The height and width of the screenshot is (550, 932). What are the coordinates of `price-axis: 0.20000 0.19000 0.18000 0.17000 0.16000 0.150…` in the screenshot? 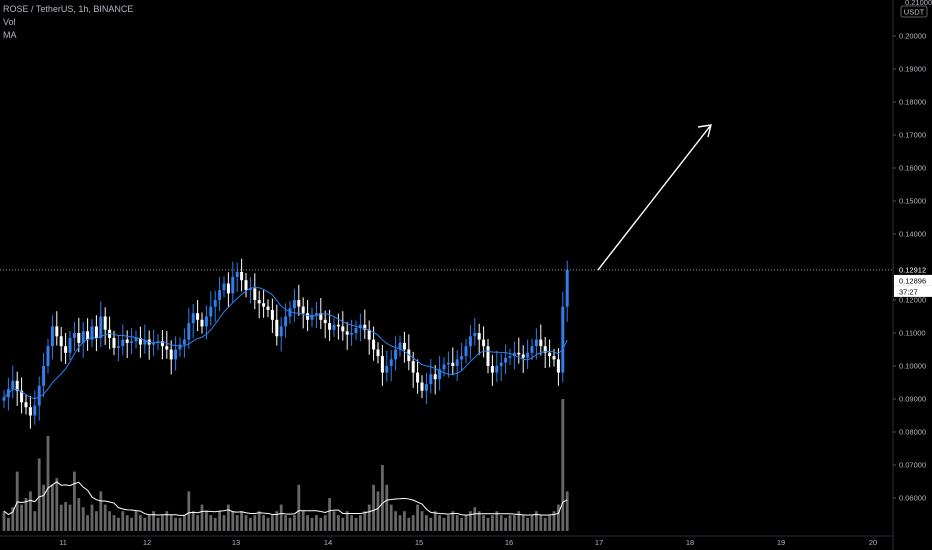 It's located at (912, 267).